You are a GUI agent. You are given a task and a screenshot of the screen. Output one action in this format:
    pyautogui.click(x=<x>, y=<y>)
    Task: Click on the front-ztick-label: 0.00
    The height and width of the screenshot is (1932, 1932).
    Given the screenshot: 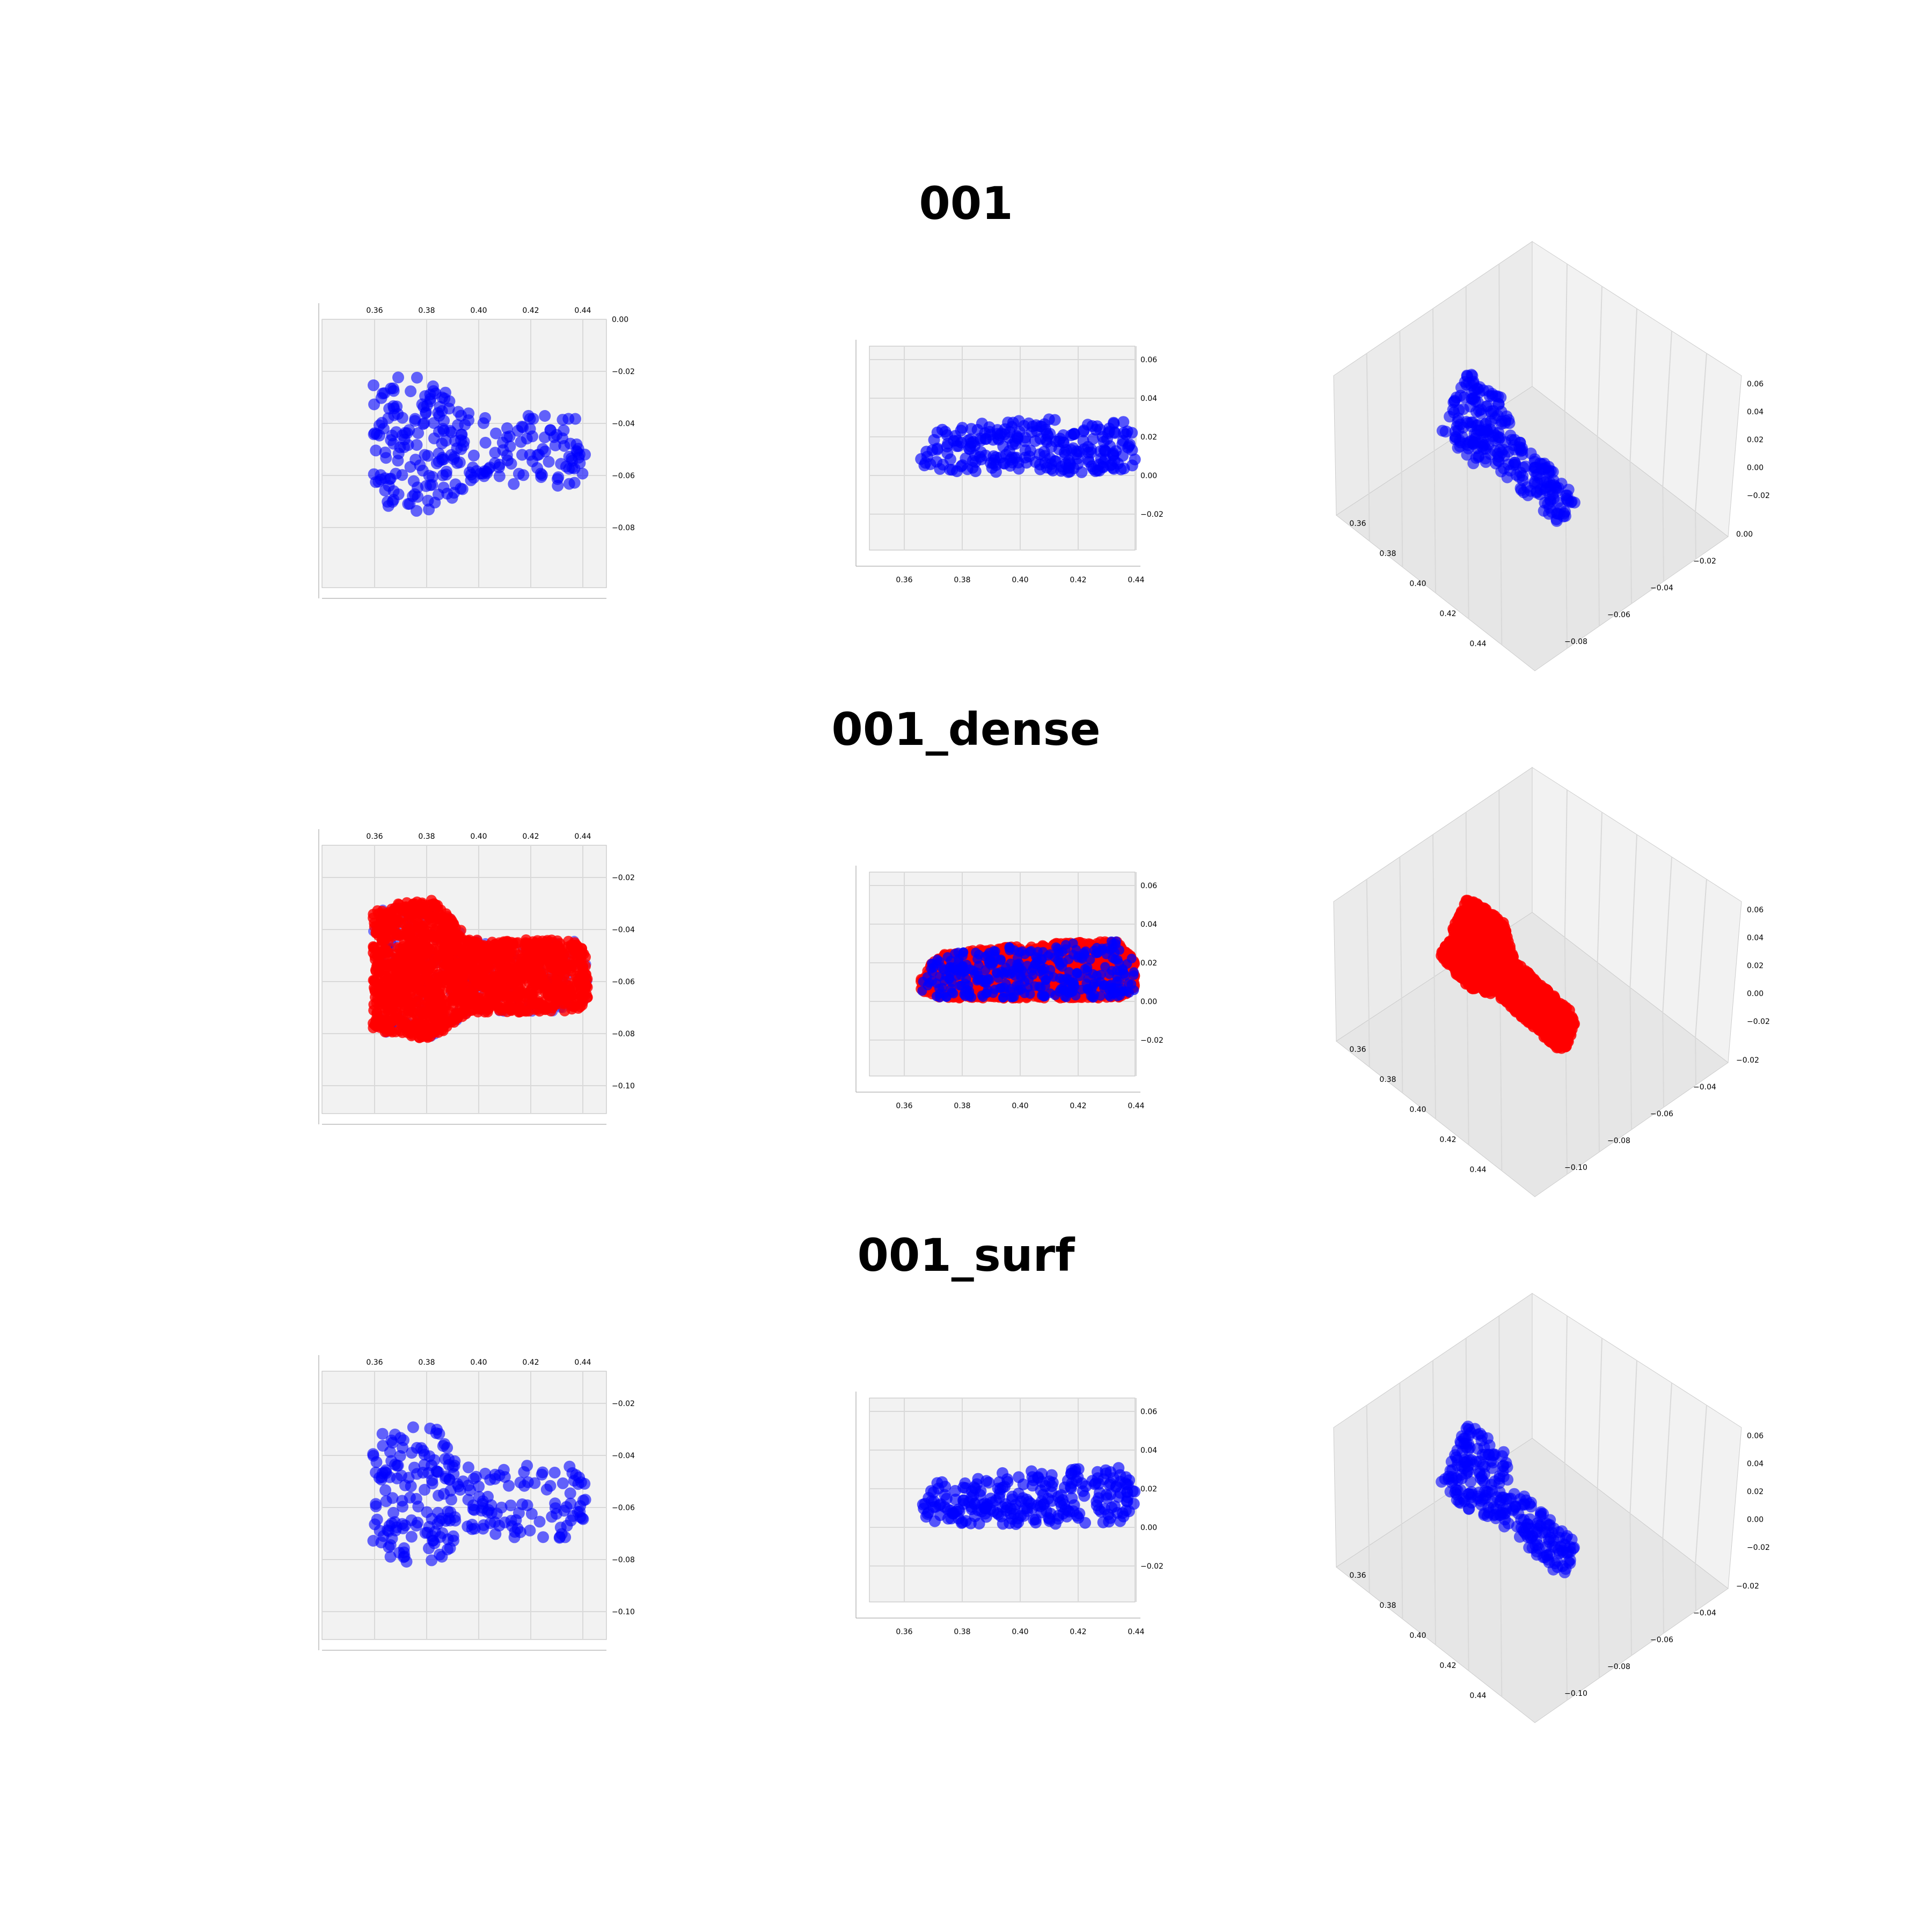 What is the action you would take?
    pyautogui.click(x=1148, y=476)
    